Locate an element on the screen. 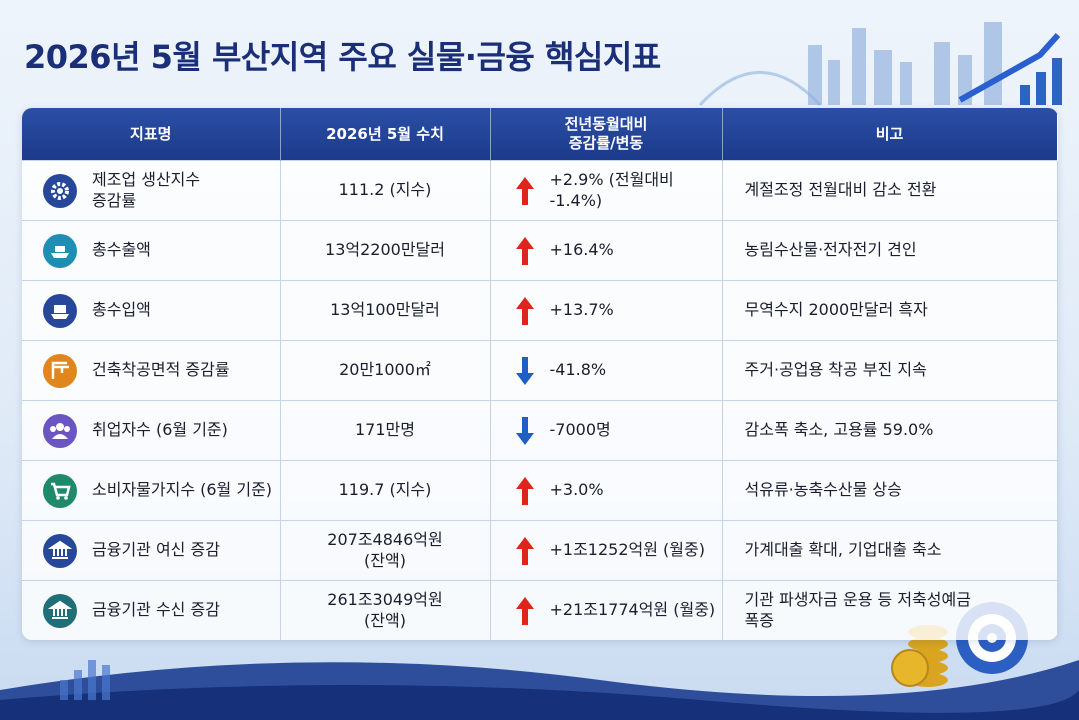  table-cell: 119.7 (지수) is located at coordinates (385, 490).